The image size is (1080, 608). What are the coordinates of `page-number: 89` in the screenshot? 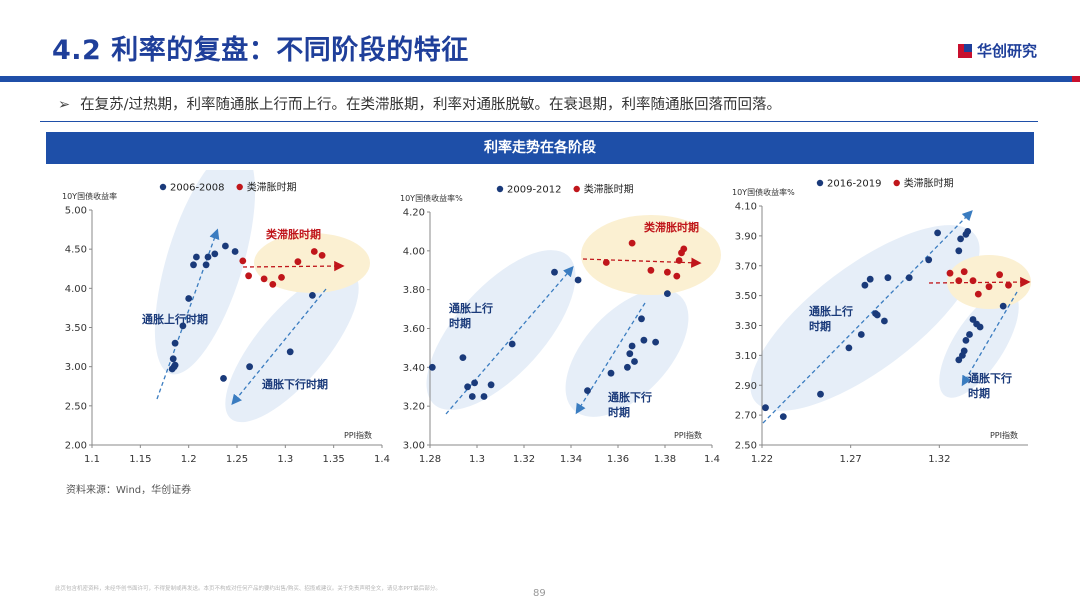 It's located at (539, 593).